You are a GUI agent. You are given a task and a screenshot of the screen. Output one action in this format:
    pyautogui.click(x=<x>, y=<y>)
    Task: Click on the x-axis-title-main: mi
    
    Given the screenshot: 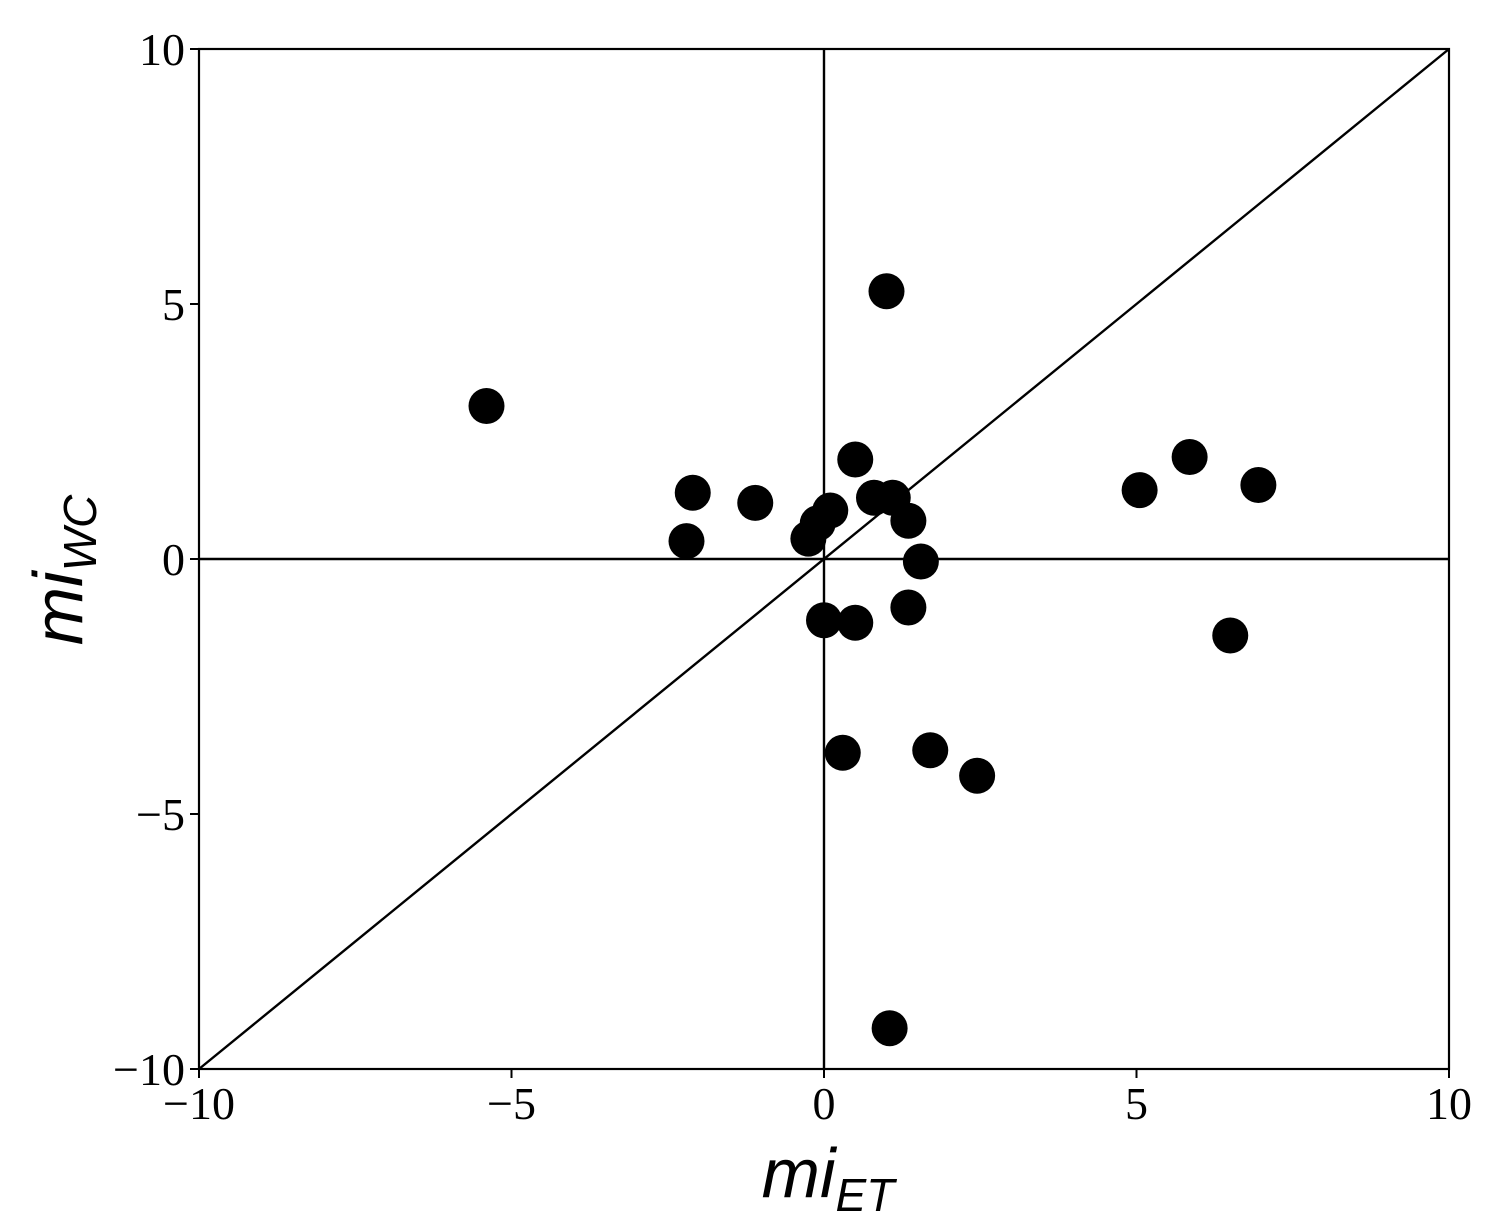 What is the action you would take?
    pyautogui.click(x=800, y=1173)
    